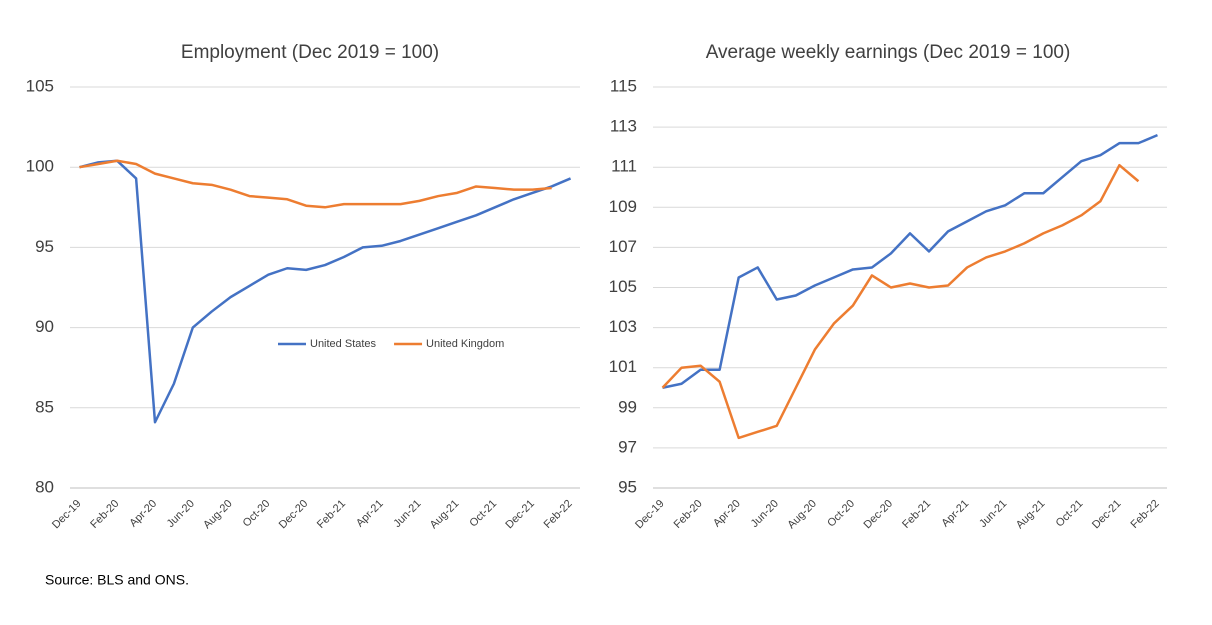 This screenshot has height=625, width=1212. What do you see at coordinates (623, 206) in the screenshot?
I see `y-tick-label: 109` at bounding box center [623, 206].